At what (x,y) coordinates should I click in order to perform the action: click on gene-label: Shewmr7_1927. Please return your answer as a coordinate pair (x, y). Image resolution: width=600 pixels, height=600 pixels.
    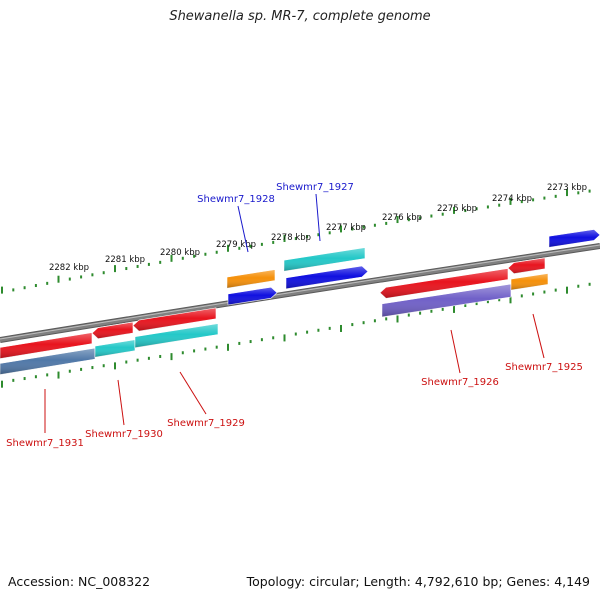
    Looking at the image, I should click on (315, 187).